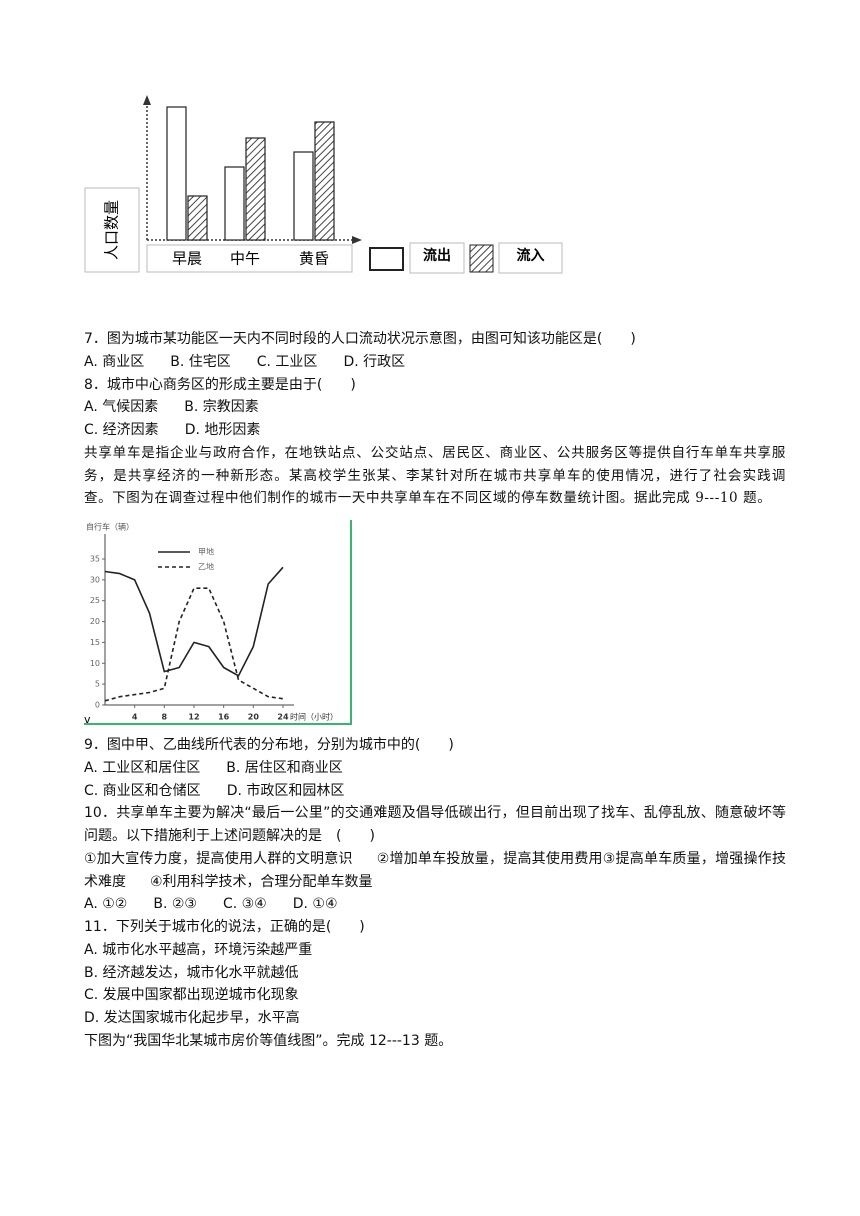  Describe the element at coordinates (135, 717) in the screenshot. I see `x-tick-label: 4` at that location.